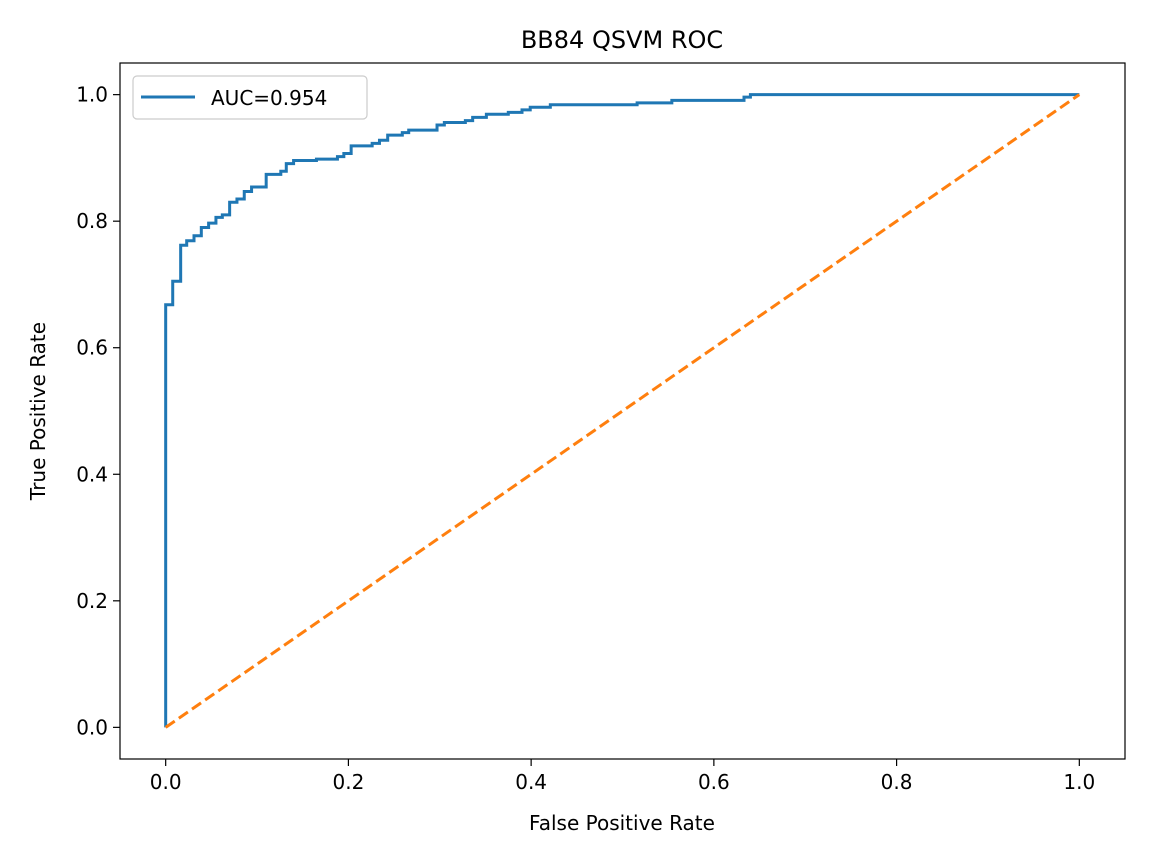 This screenshot has height=864, width=1152. Describe the element at coordinates (897, 782) in the screenshot. I see `x-tick-label: 0.8` at that location.